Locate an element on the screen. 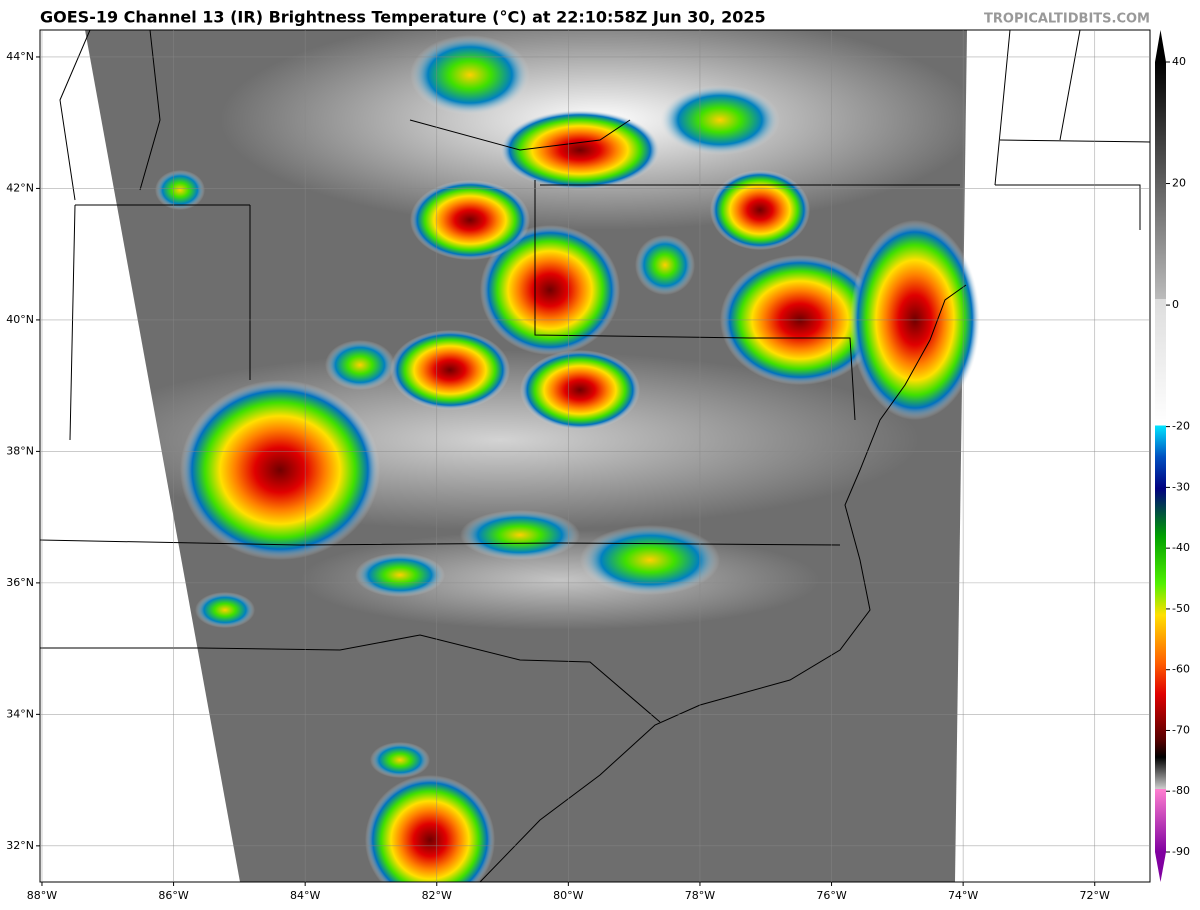 This screenshot has width=1200, height=910. x-tick-label: 86°W is located at coordinates (173, 895).